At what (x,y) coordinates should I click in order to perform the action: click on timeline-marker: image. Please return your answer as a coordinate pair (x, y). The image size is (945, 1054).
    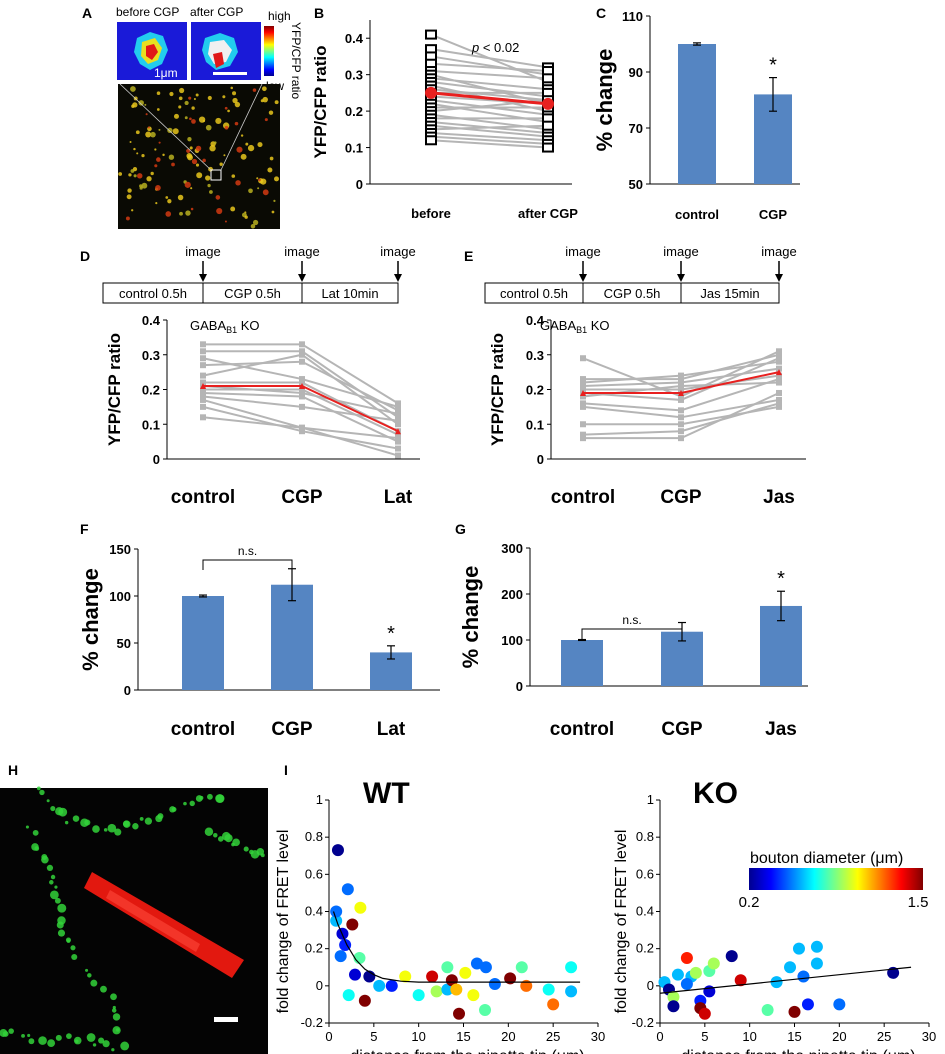
    Looking at the image, I should click on (397, 251).